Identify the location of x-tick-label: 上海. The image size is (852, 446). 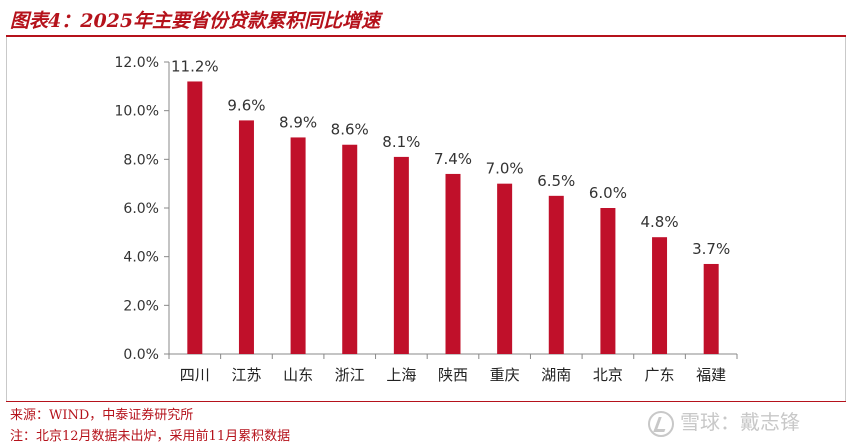
(401, 375).